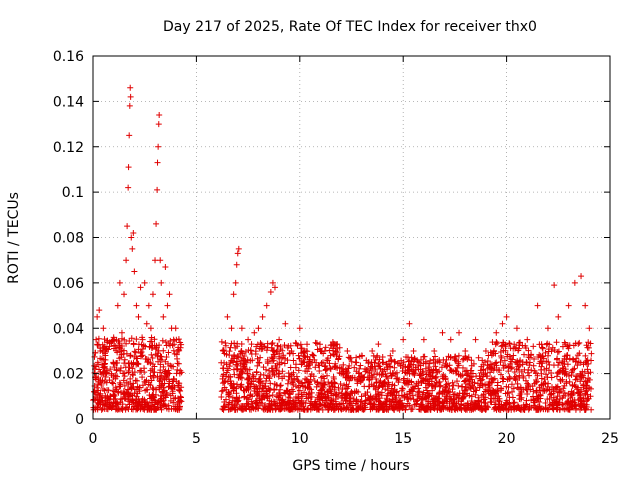 Image resolution: width=640 pixels, height=480 pixels. What do you see at coordinates (68, 148) in the screenshot?
I see `y-tick-label: 0.12` at bounding box center [68, 148].